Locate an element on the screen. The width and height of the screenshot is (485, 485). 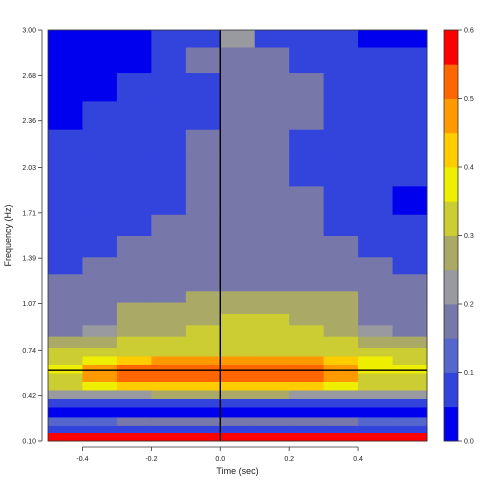
x-axis: -0.4 -0.2 0.0 0.2 0.4 is located at coordinates (219, 454).